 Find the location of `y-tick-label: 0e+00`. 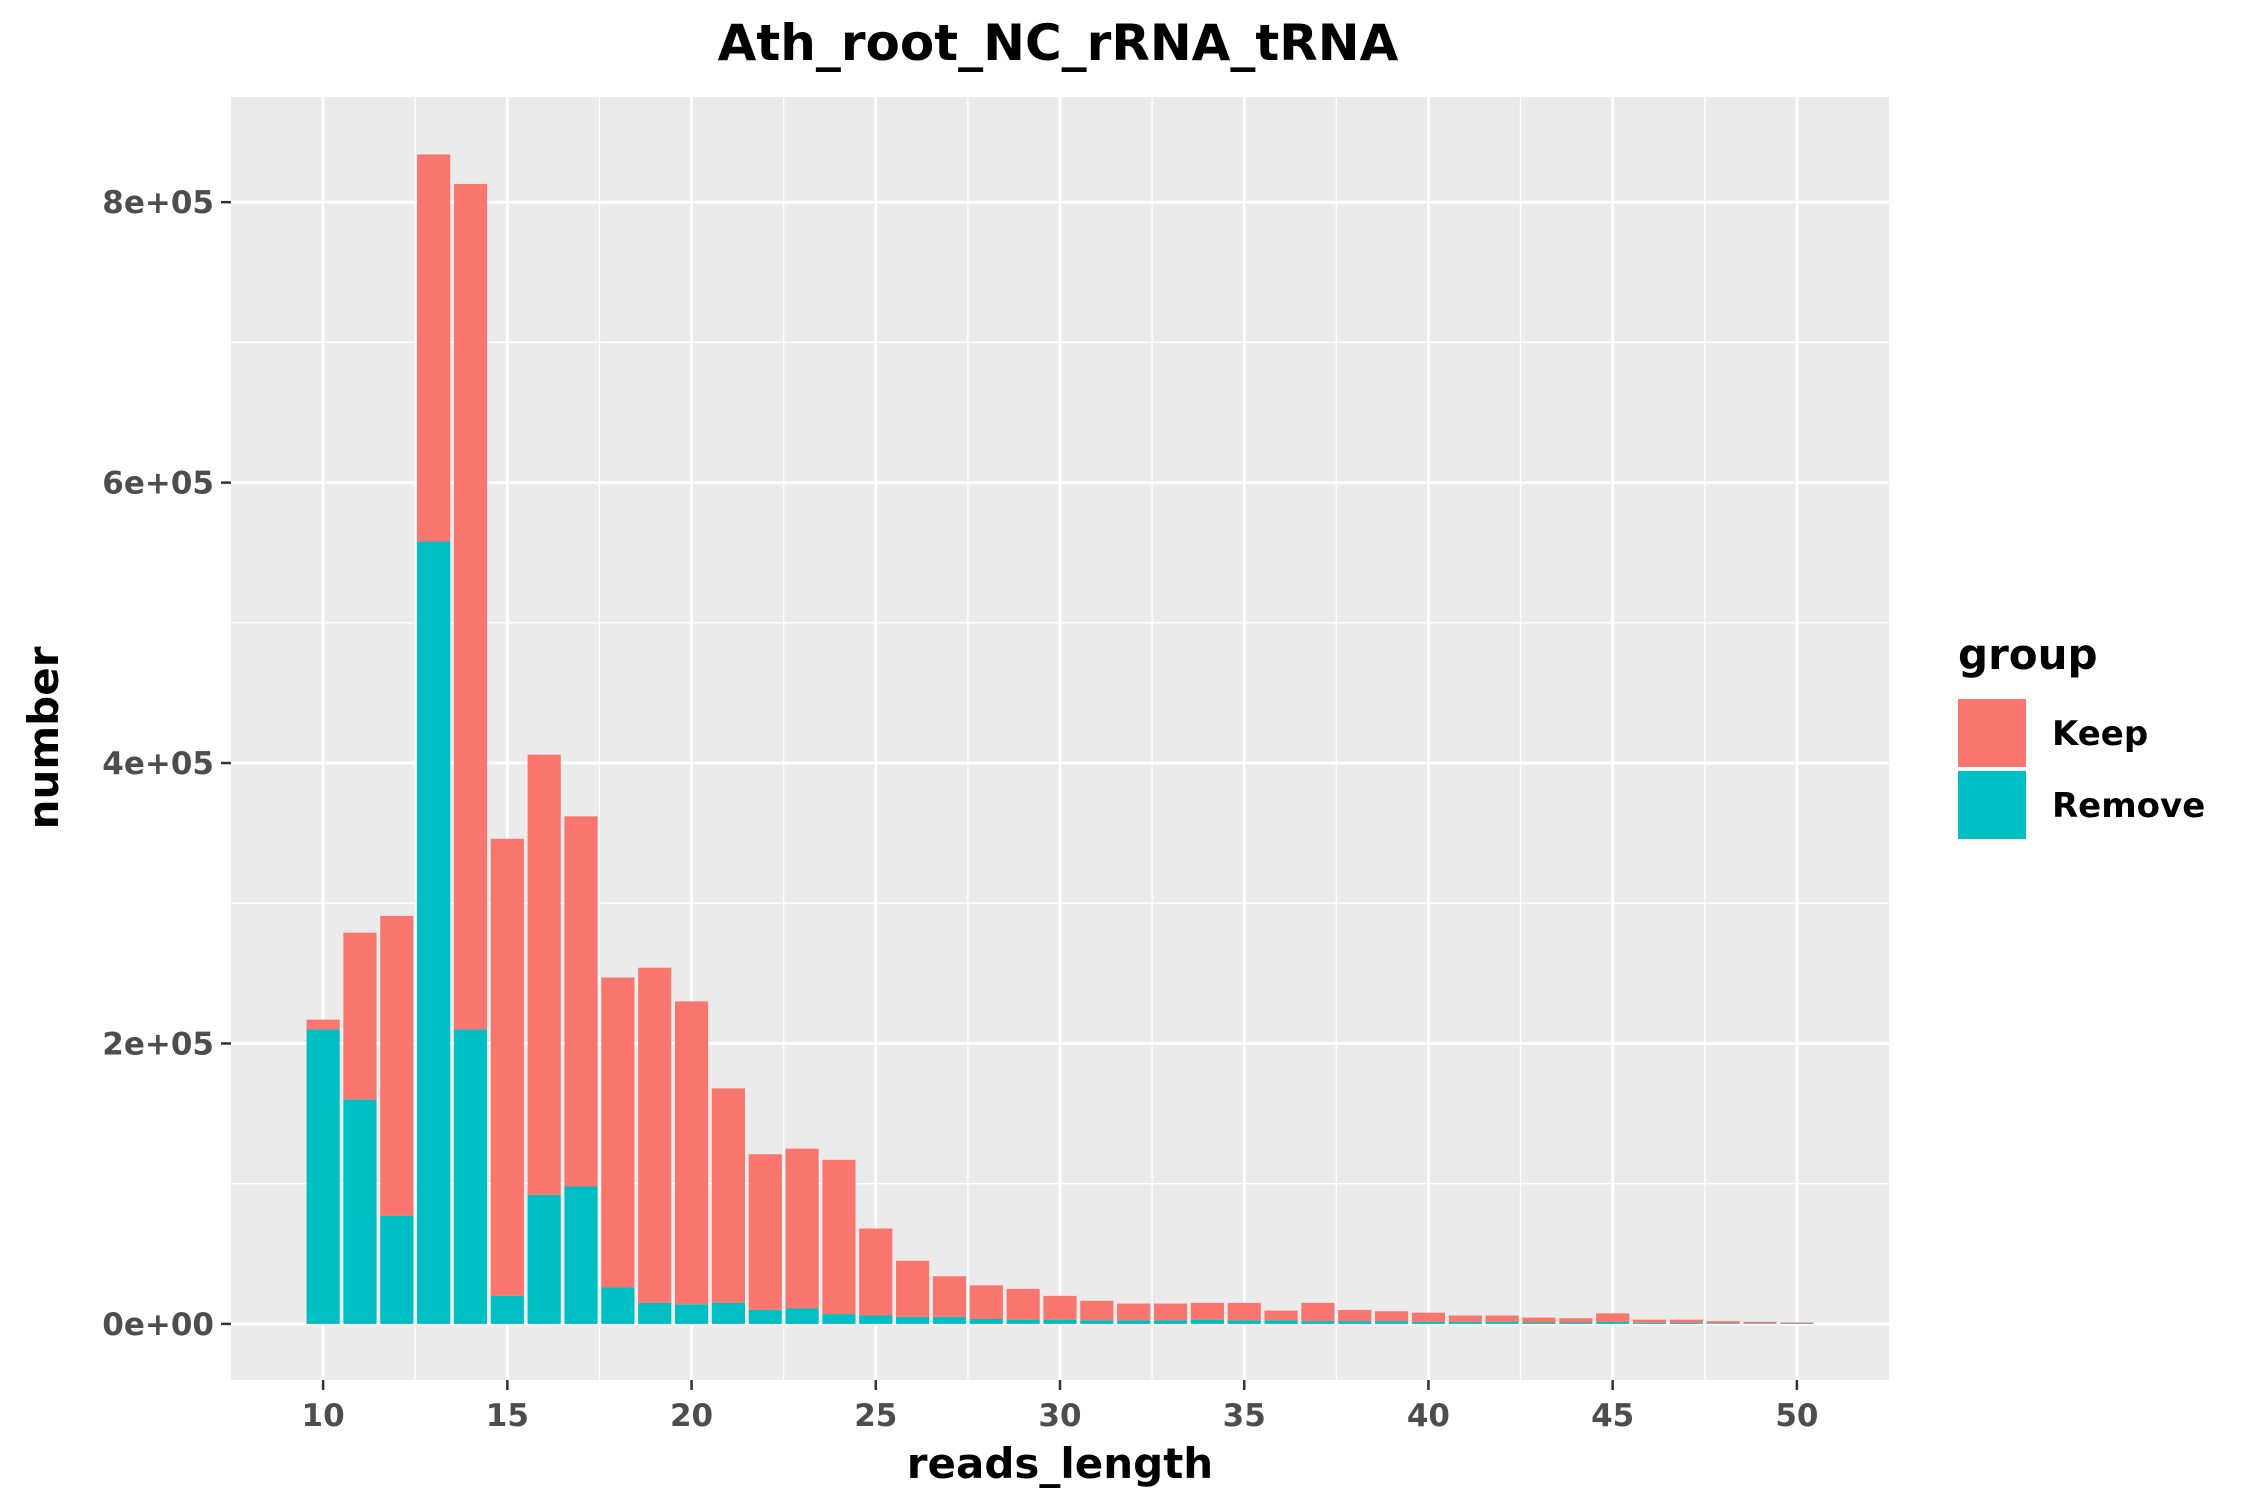

y-tick-label: 0e+00 is located at coordinates (158, 1325).